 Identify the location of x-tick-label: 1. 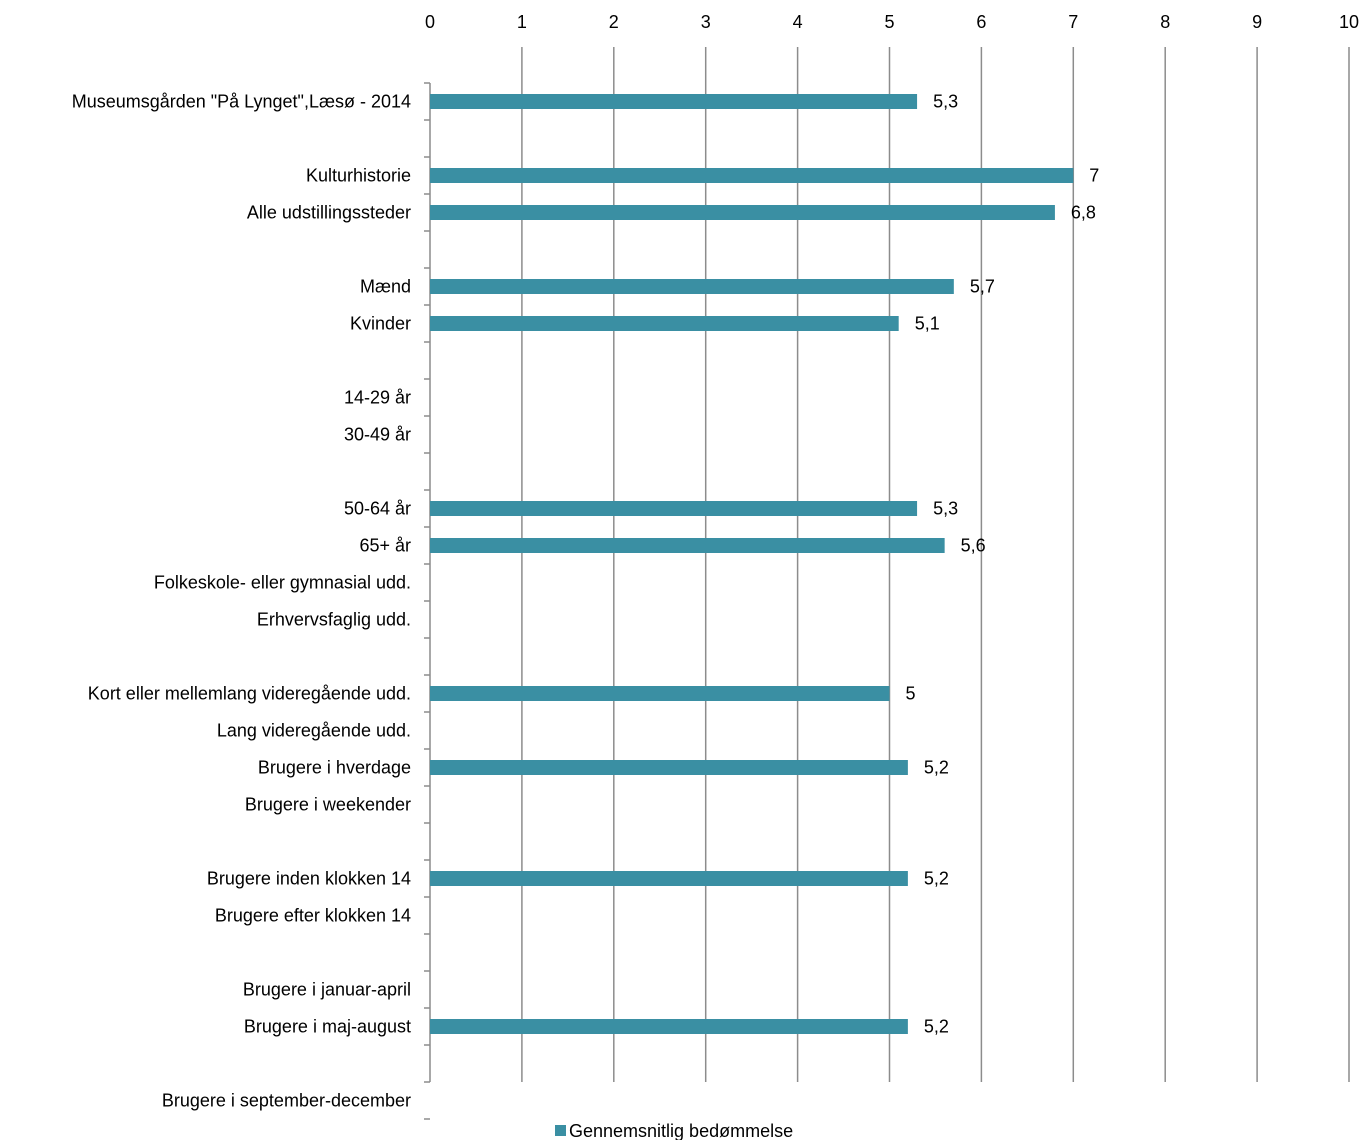
(522, 22).